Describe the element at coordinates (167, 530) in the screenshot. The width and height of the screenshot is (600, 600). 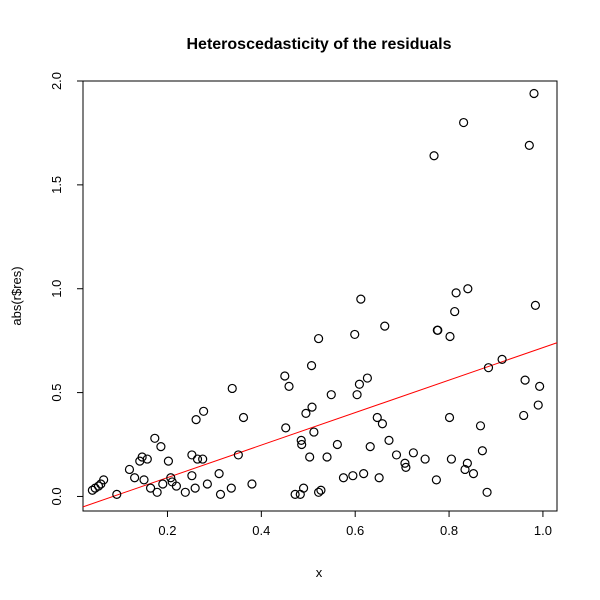
I see `x-tick-label: 0.2` at that location.